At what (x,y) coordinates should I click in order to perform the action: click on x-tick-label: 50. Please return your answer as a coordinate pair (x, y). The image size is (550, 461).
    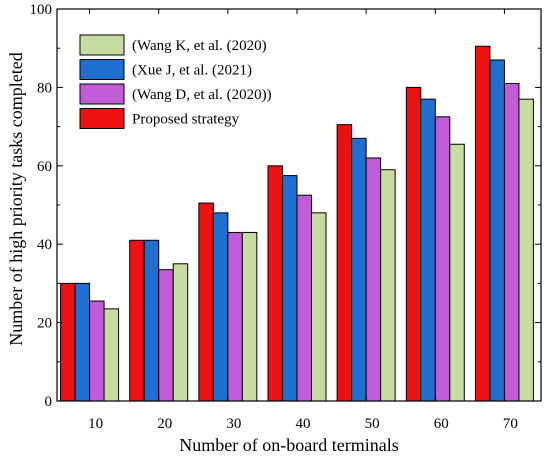
    Looking at the image, I should click on (372, 424).